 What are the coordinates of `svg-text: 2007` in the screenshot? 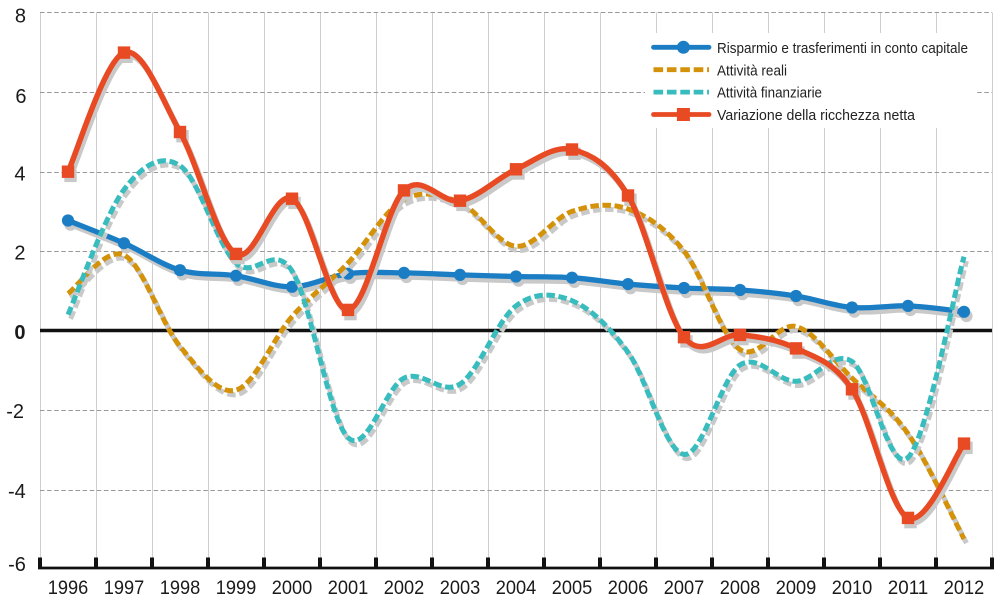 It's located at (684, 588).